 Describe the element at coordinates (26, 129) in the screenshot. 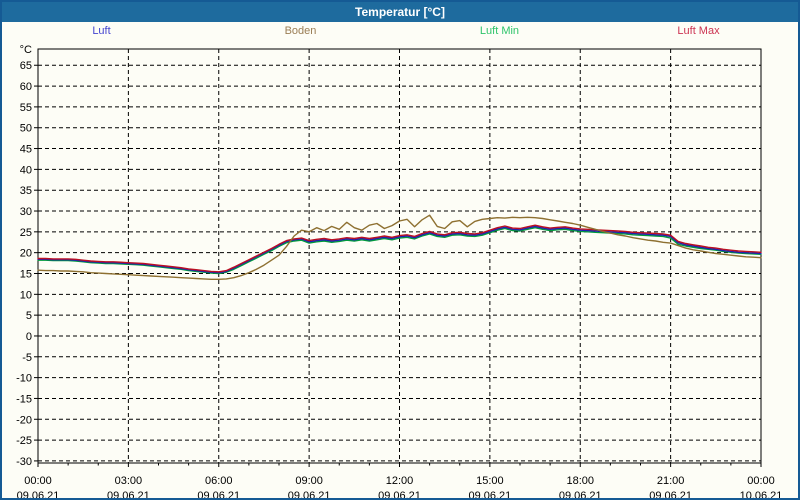

I see `y-tick-label: 50` at that location.